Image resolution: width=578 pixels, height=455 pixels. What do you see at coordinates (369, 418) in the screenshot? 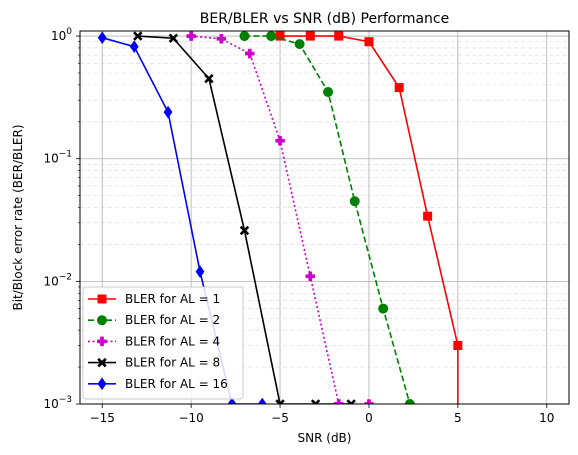
I see `x-tick-label: 0` at bounding box center [369, 418].